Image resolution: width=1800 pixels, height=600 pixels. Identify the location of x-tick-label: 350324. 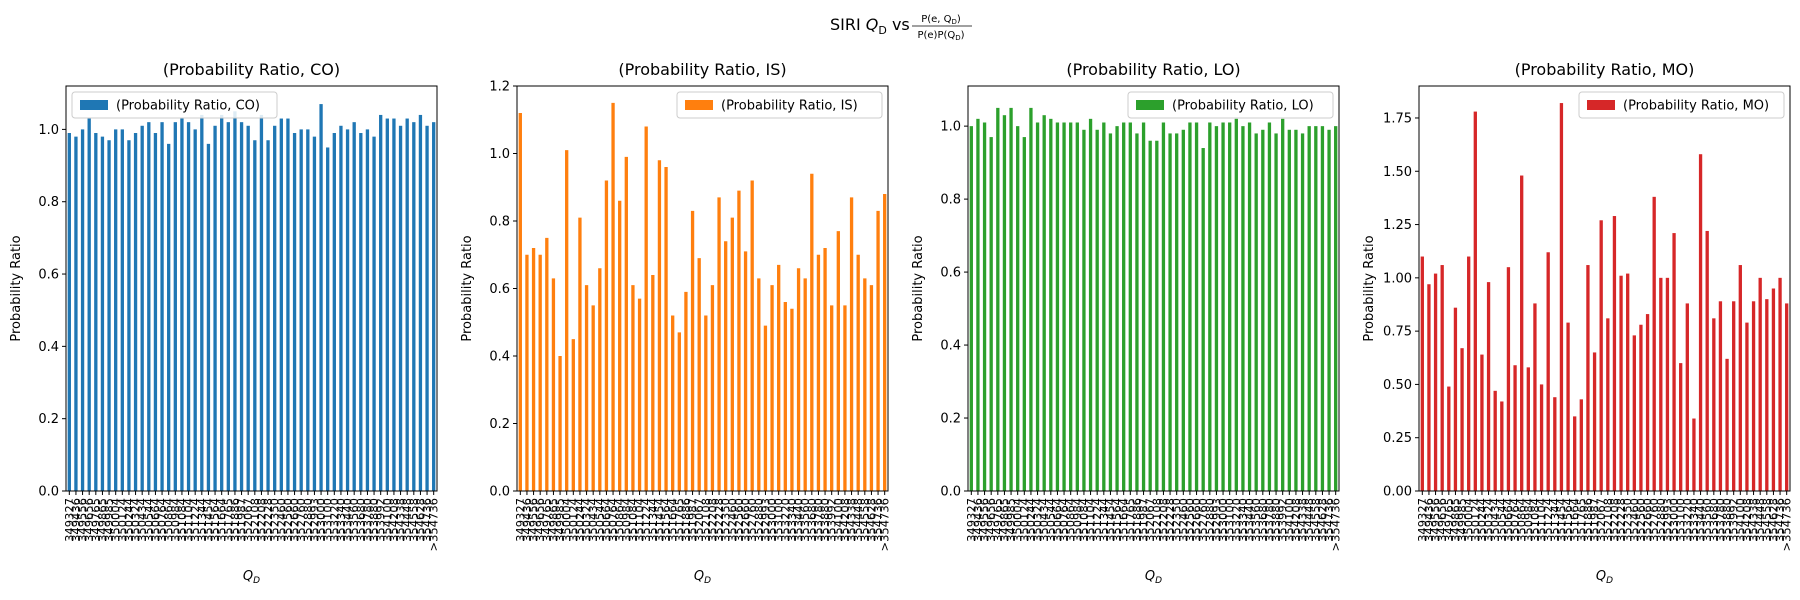
(136, 520).